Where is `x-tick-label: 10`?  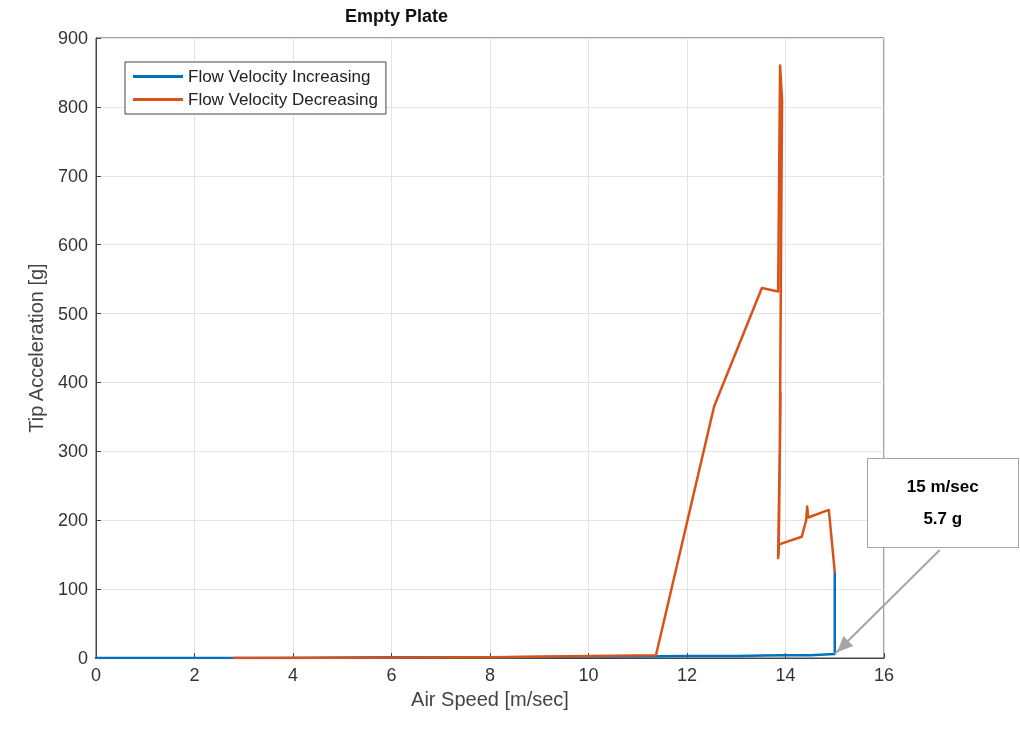
x-tick-label: 10 is located at coordinates (588, 675).